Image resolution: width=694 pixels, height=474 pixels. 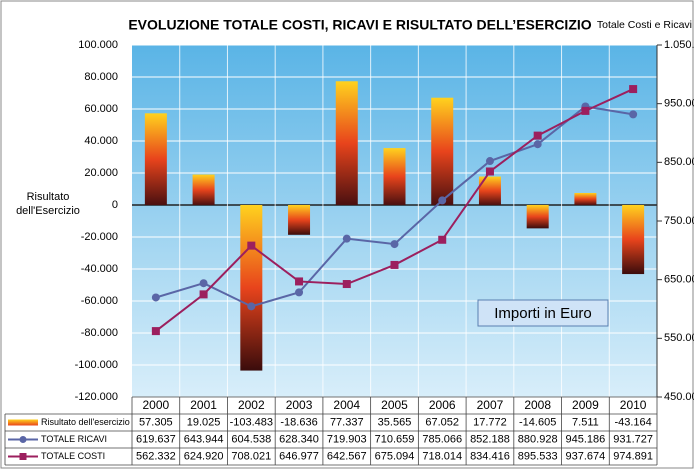 I want to click on legend-swatch, so click(x=23, y=422).